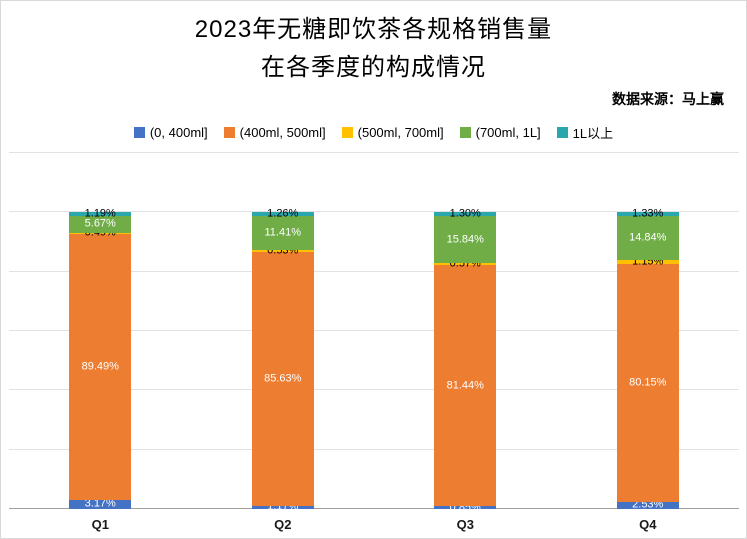 The image size is (747, 539). I want to click on chart-title: 2023年无糖即饮茶各规格销售量 在各季度的构成情况, so click(373, 49).